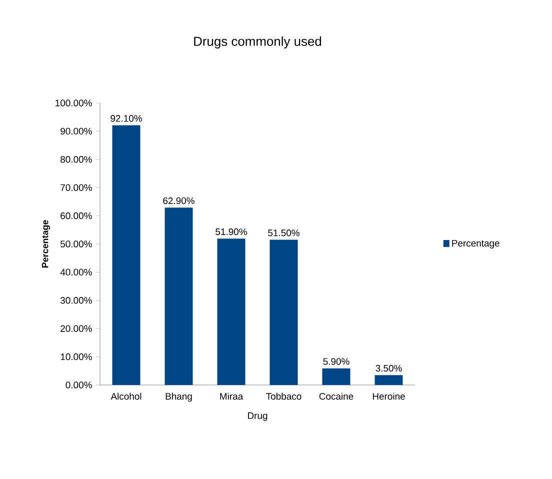 Image resolution: width=552 pixels, height=479 pixels. I want to click on legend-label: Percentage, so click(476, 244).